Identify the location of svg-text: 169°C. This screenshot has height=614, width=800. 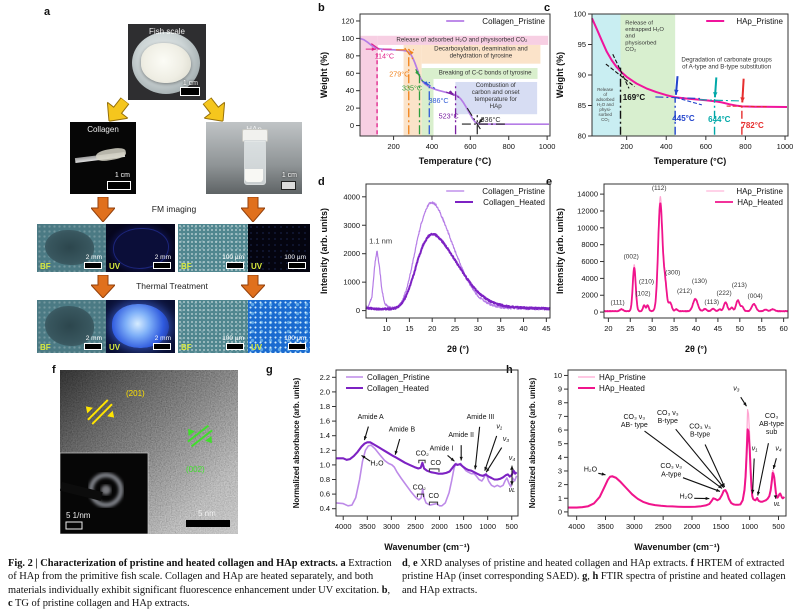
(634, 97).